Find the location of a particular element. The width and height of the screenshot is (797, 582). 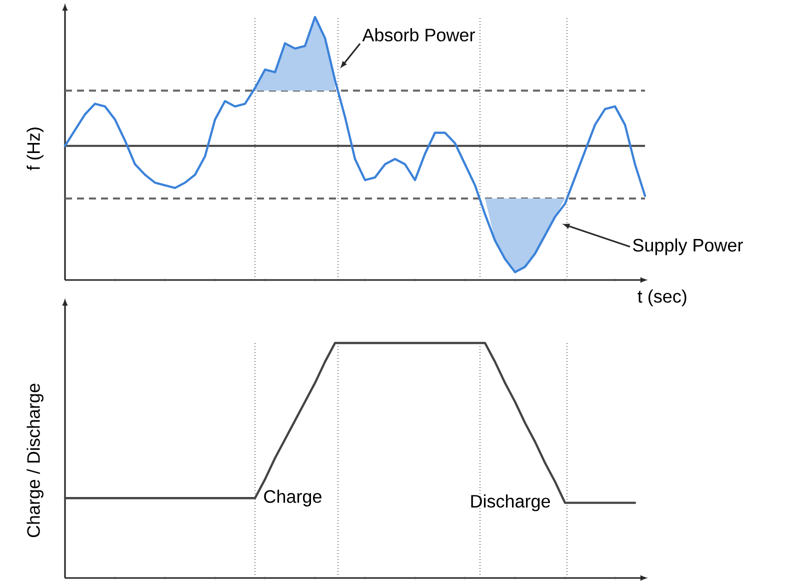

annotation: Discharge is located at coordinates (510, 503).